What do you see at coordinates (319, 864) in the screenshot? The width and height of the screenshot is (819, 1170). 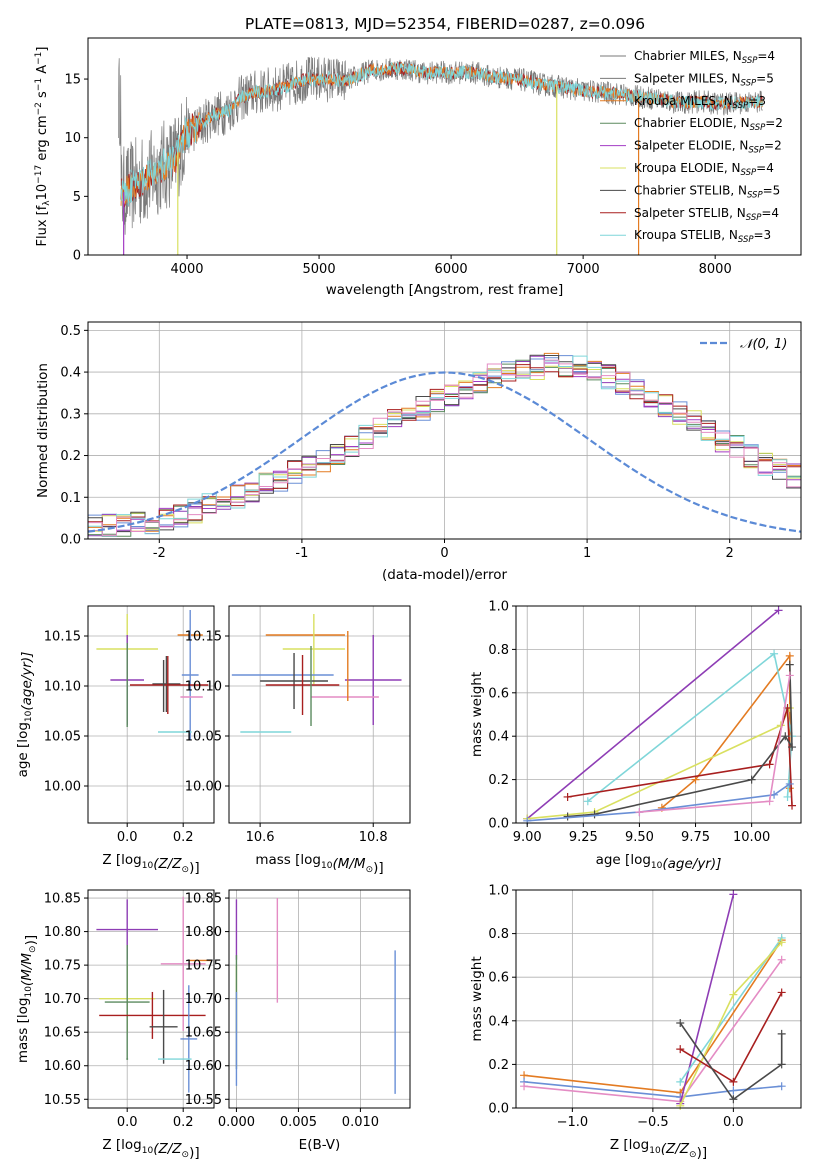 I see `x-axis-label: mass [log10(M/M⊙)]` at bounding box center [319, 864].